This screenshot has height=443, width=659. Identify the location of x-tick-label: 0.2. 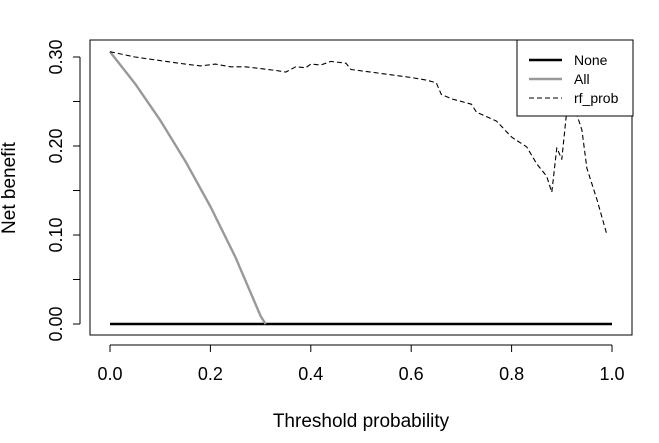
(210, 374).